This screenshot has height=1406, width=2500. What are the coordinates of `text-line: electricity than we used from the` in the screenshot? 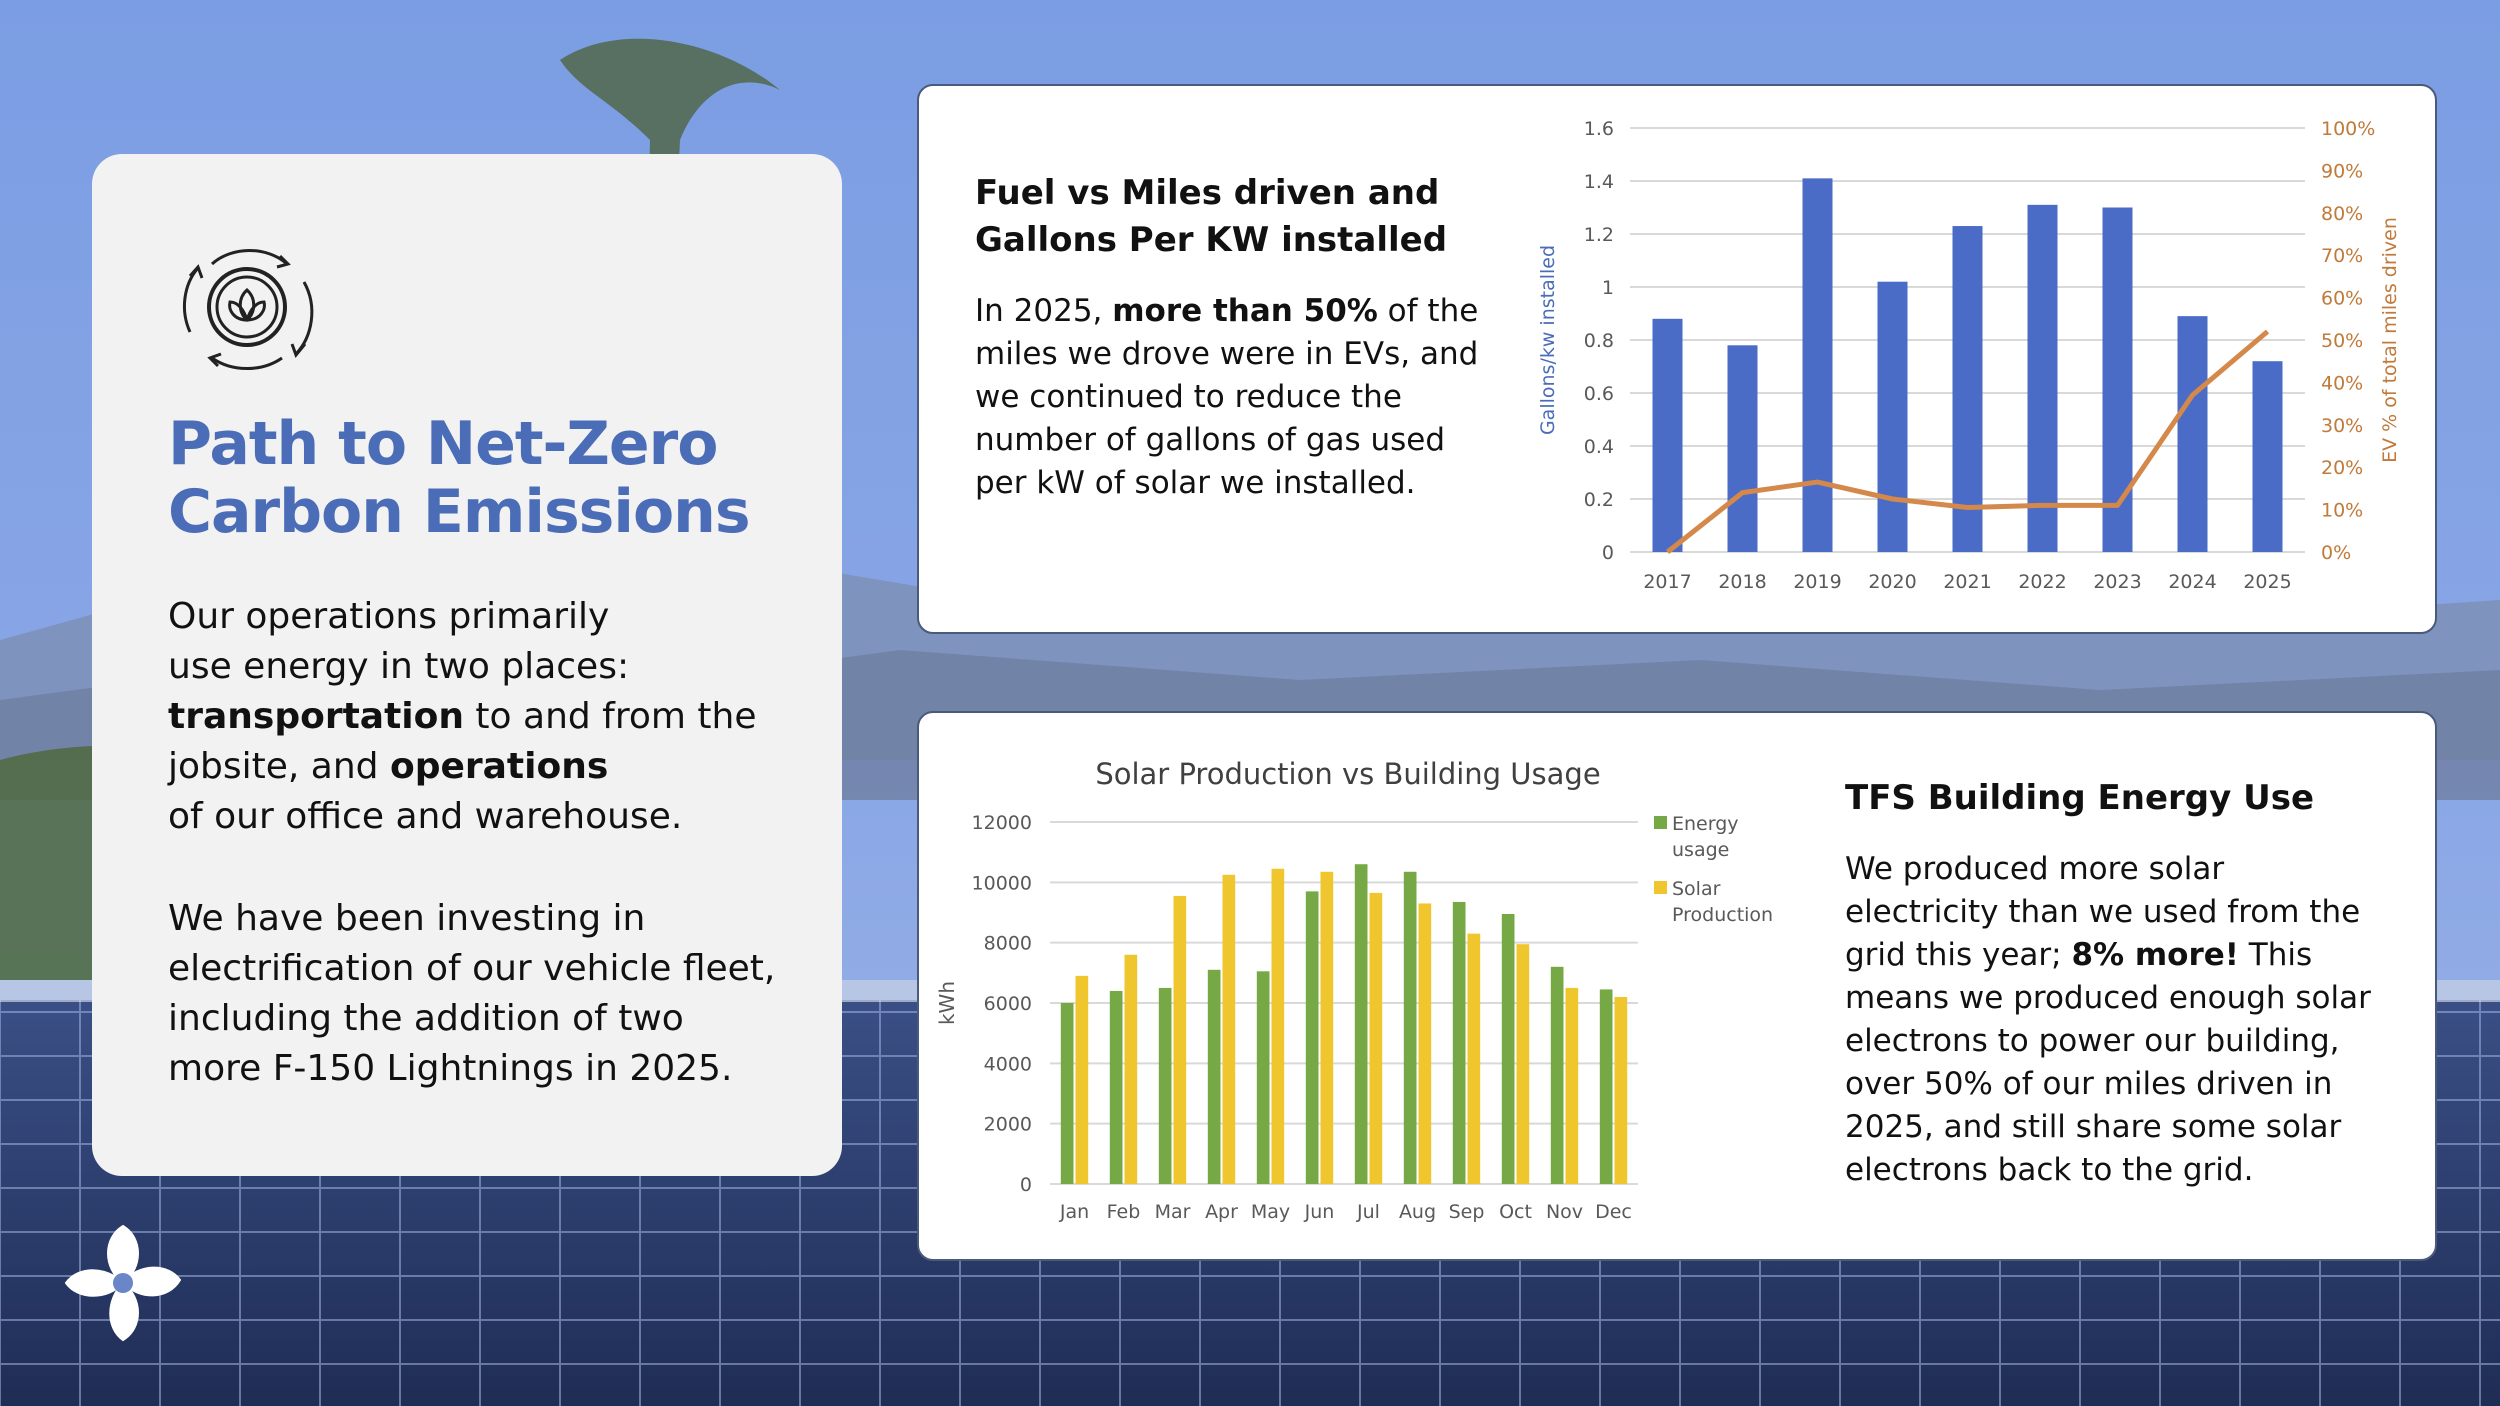 It's located at (2103, 912).